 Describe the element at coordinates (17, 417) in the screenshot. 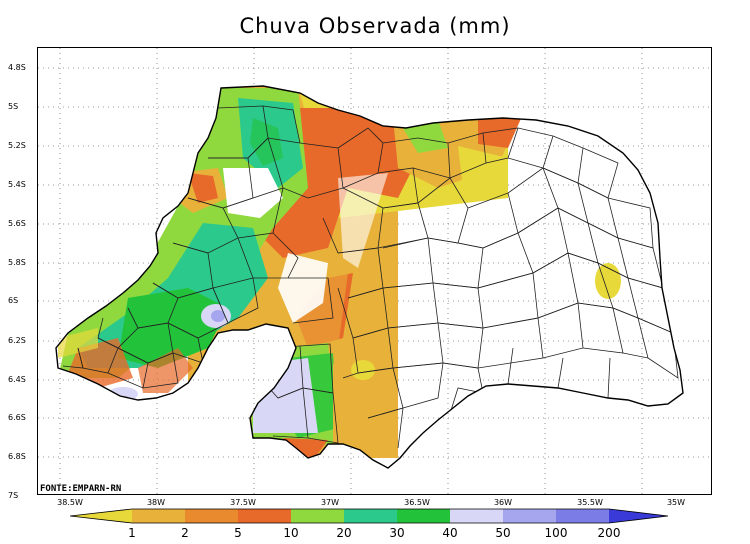

I see `lat-tick-label: 6.6S` at that location.